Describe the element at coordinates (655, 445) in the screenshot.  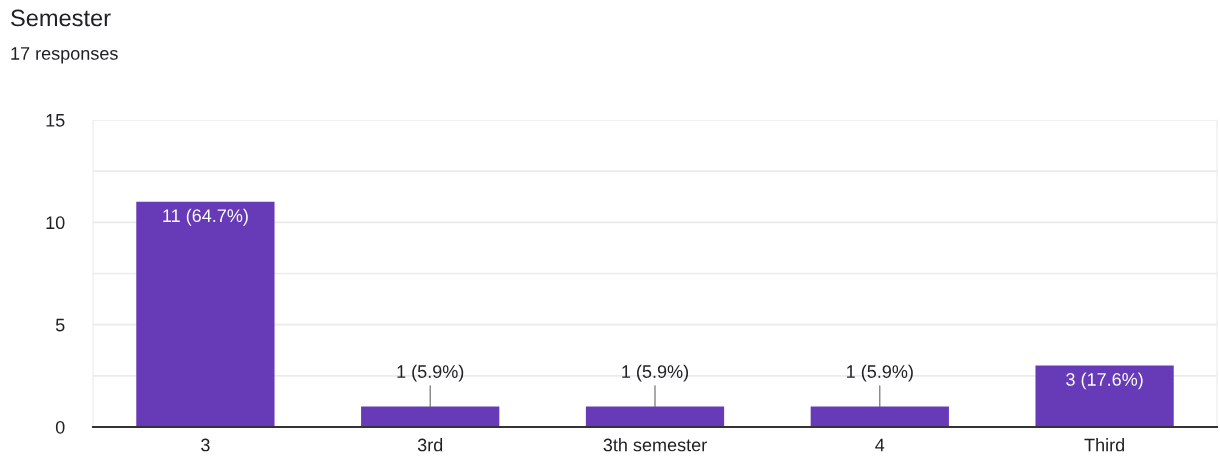
I see `x-tick-label: 3th semester` at that location.